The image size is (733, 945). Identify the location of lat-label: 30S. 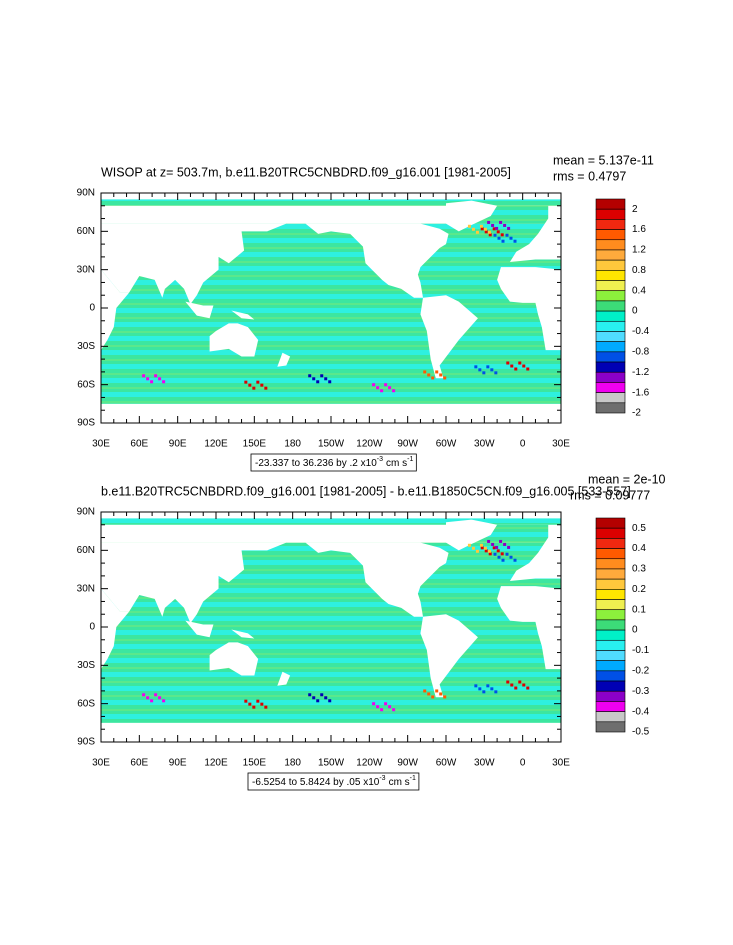
(86, 346).